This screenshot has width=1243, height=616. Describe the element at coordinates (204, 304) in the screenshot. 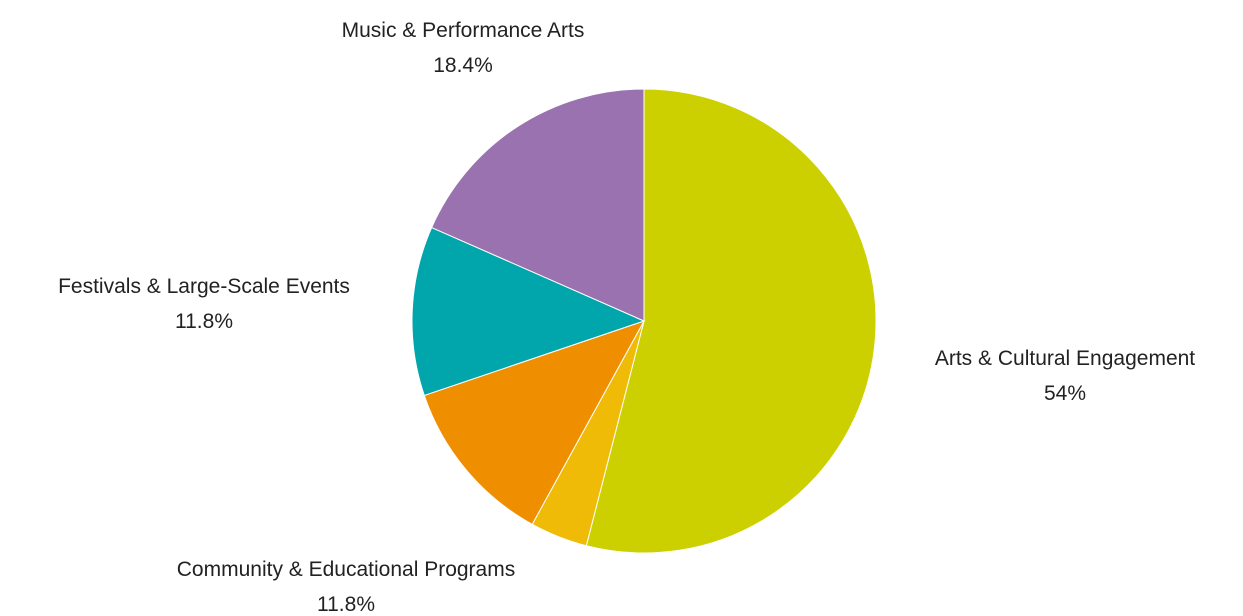

I see `label-festivals-large-scale-events: Festivals & Large-Scale Events 11.8%` at that location.